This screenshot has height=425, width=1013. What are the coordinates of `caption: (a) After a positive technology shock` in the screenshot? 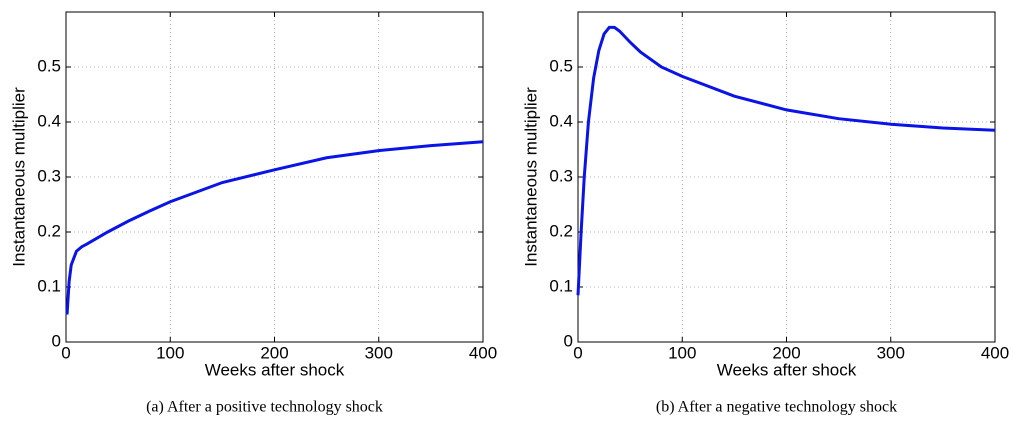 It's located at (264, 407).